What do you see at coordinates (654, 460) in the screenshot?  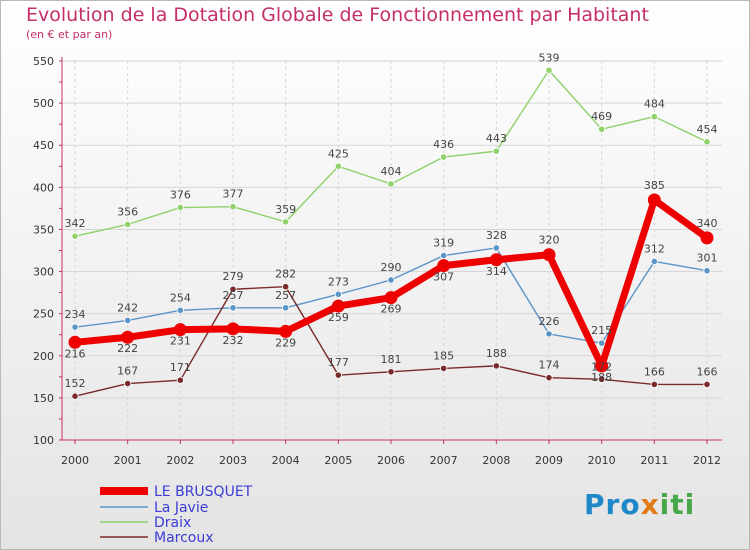 I see `x-tick-label-2011: 2011` at bounding box center [654, 460].